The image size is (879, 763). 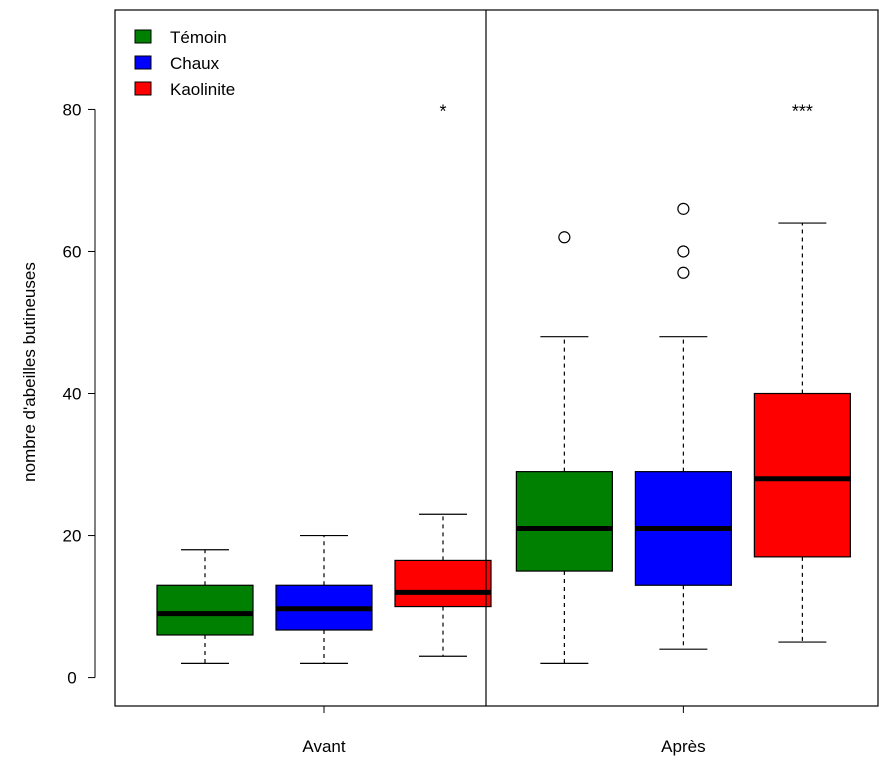 I want to click on y-tick-label: 0, so click(x=71, y=678).